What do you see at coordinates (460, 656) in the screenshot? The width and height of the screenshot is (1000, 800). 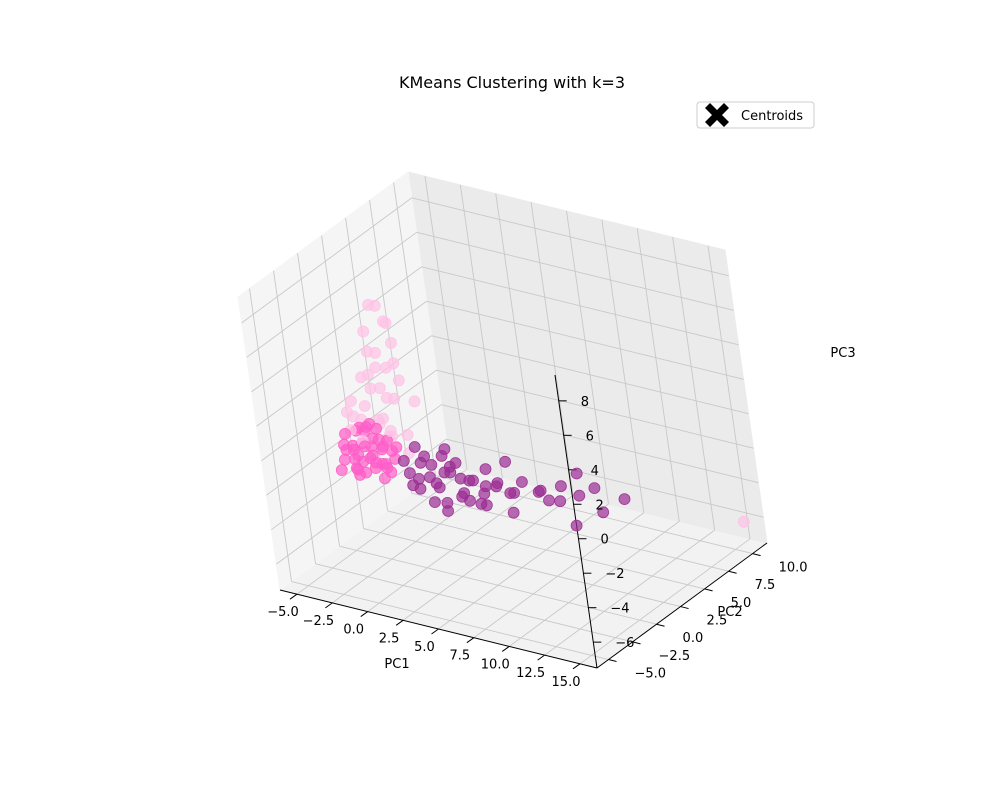 I see `x-tick-label: 7.5` at bounding box center [460, 656].